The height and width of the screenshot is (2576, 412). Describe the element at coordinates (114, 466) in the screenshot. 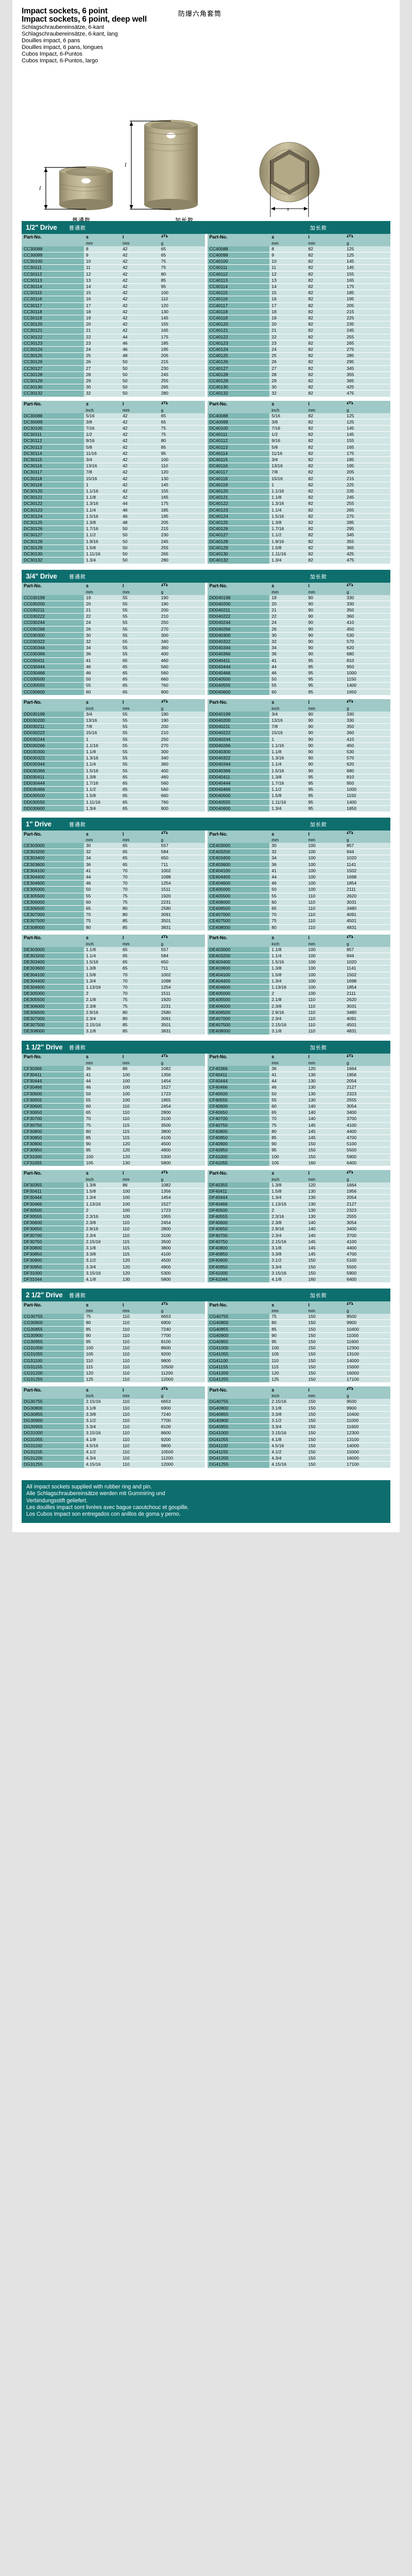

I see `table-row: DC30116 13/16 42 110` at that location.